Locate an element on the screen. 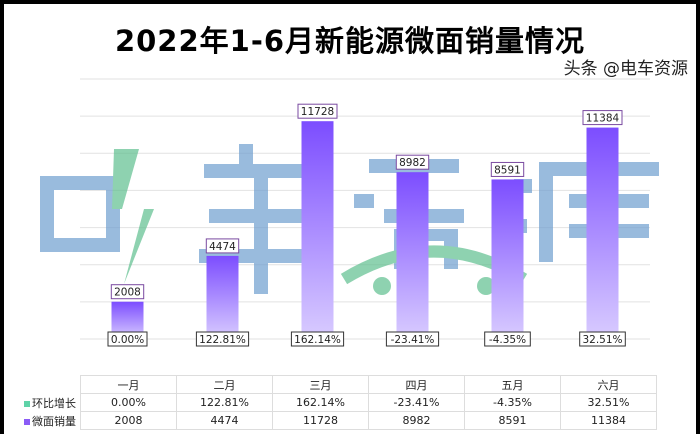 The image size is (700, 434). table-header: 四月 is located at coordinates (416, 384).